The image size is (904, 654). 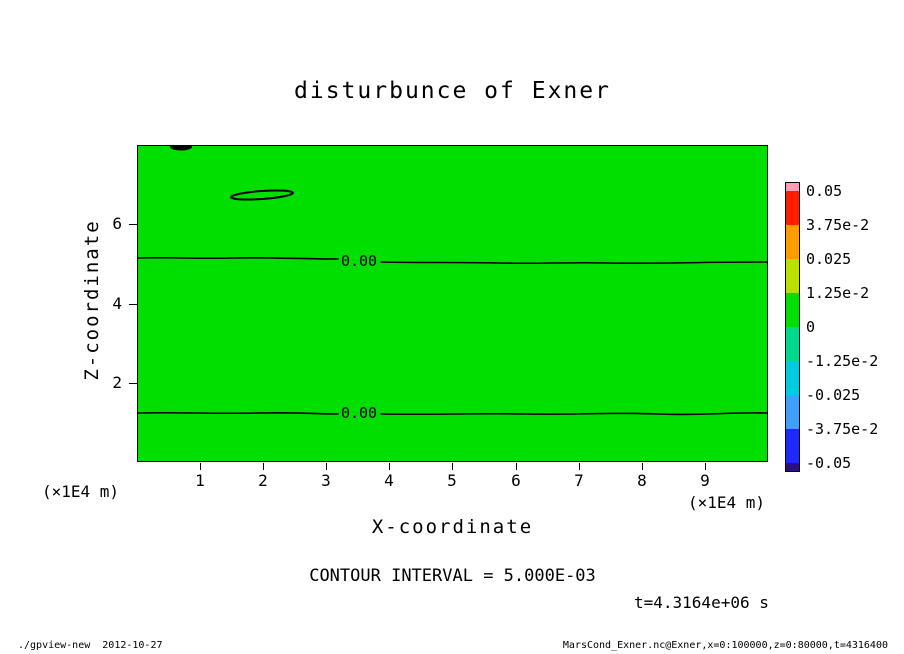 I want to click on x-tick-label: 8, so click(x=642, y=480).